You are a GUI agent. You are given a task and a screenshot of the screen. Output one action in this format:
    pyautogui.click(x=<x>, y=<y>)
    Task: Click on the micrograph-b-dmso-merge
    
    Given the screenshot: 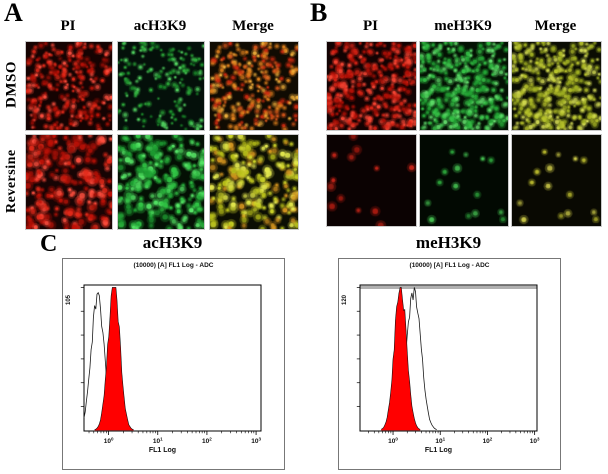 What is the action you would take?
    pyautogui.click(x=556, y=86)
    